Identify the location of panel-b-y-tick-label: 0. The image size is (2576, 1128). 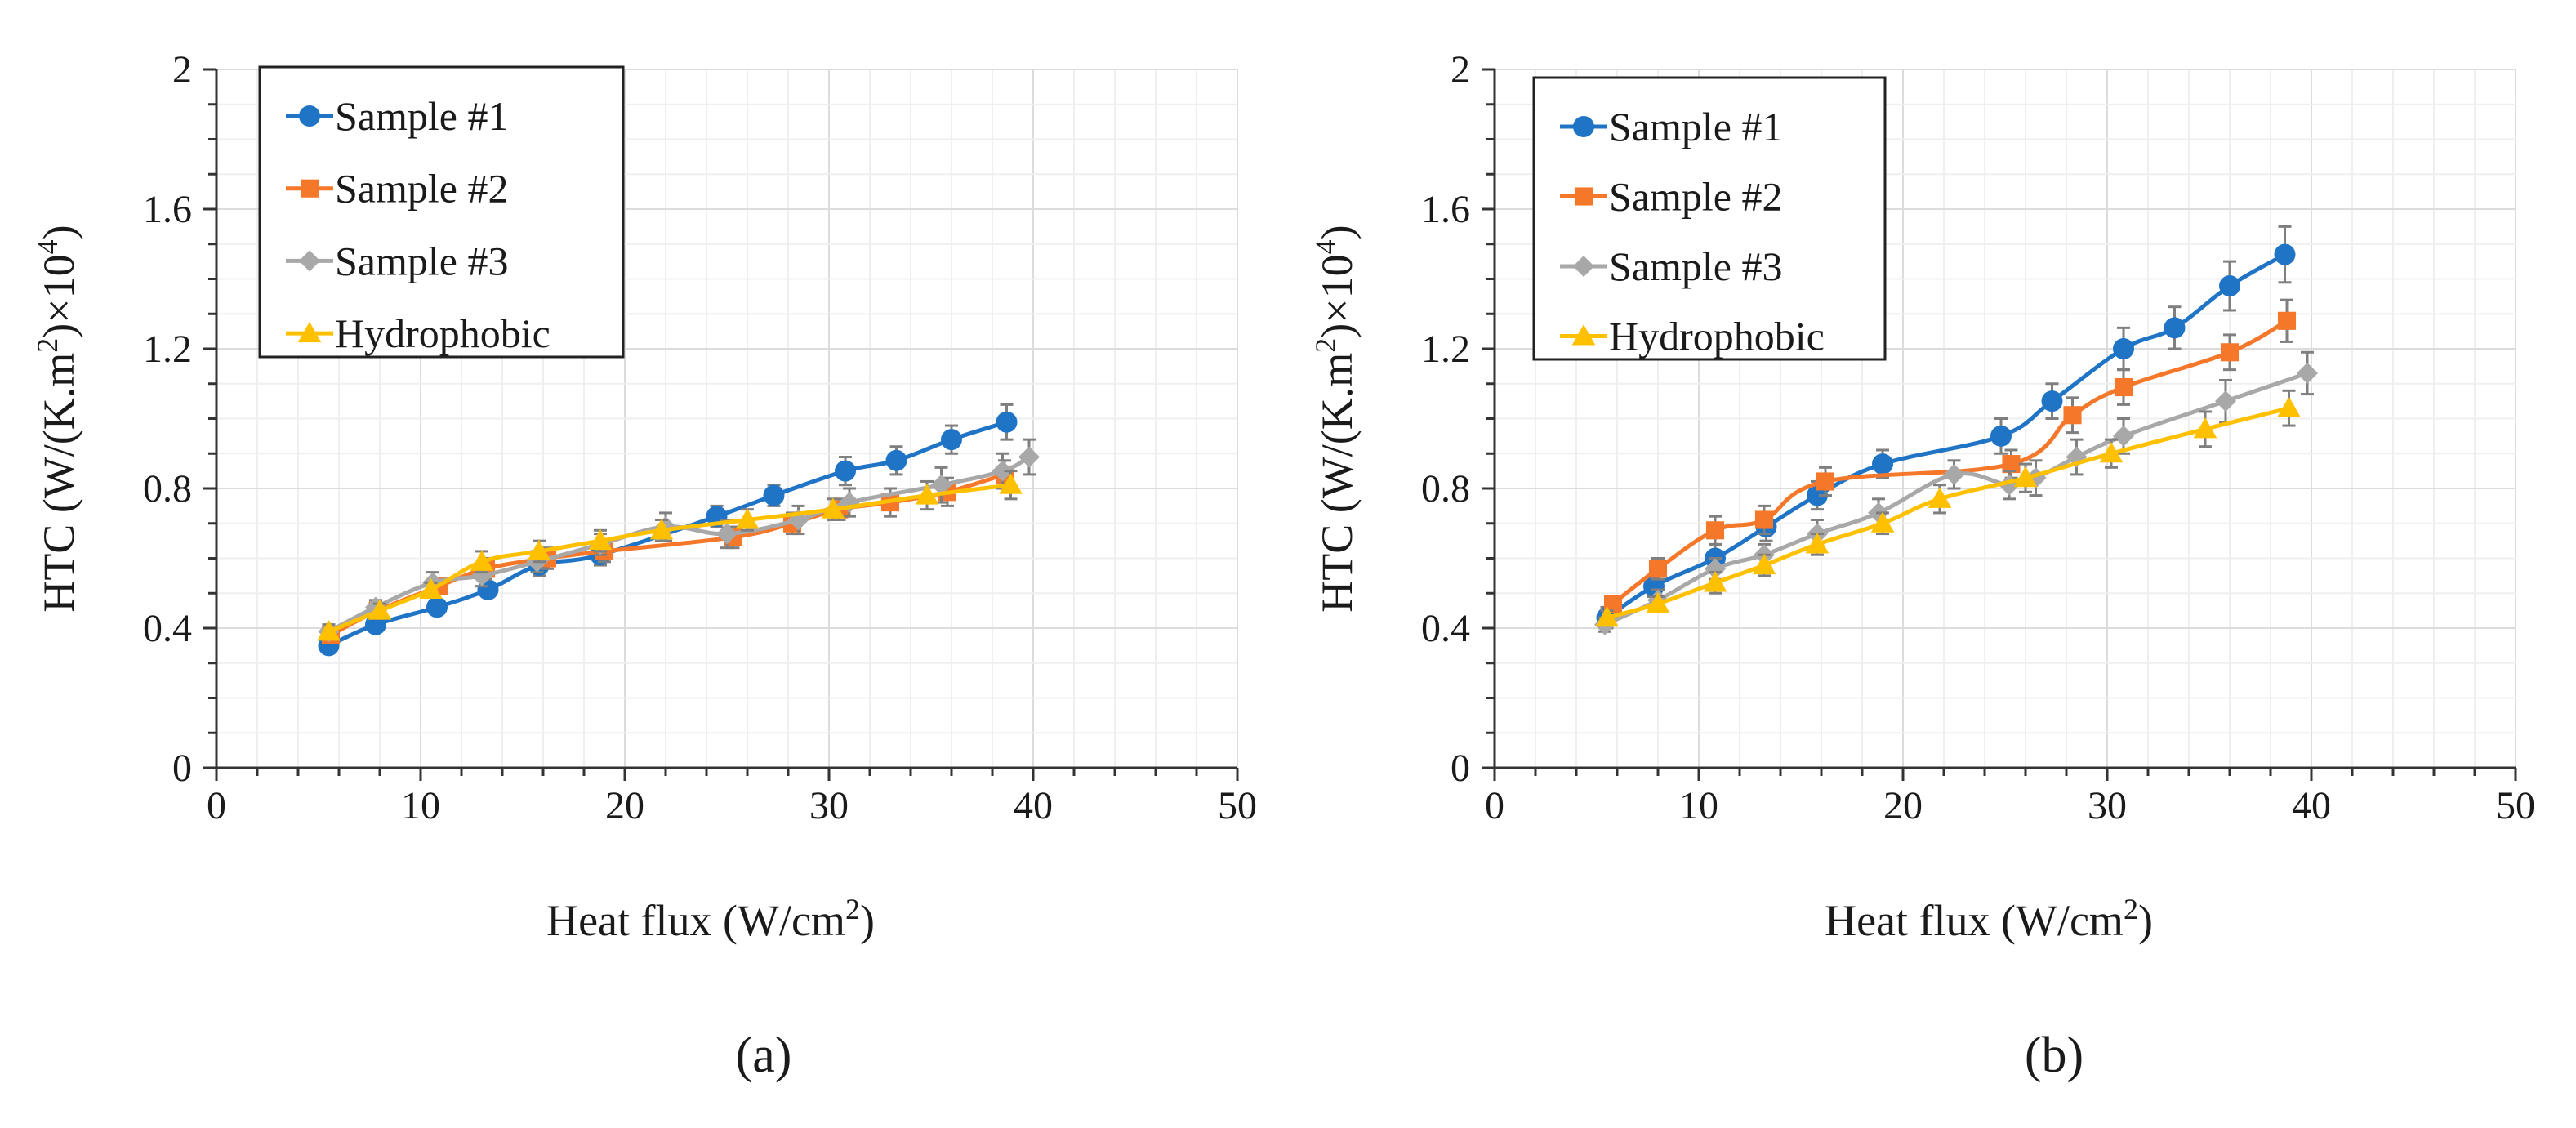
(1460, 768).